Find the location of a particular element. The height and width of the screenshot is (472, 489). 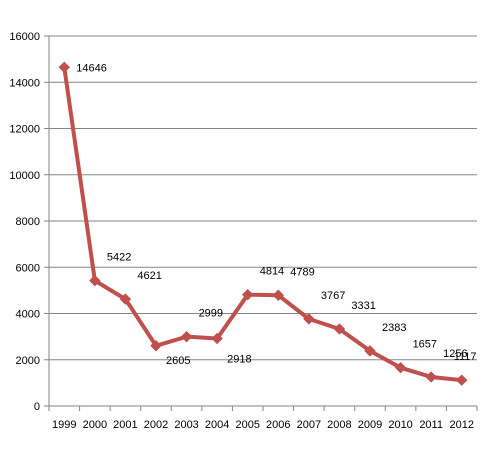

x-tick-label: 2012 is located at coordinates (461, 425).